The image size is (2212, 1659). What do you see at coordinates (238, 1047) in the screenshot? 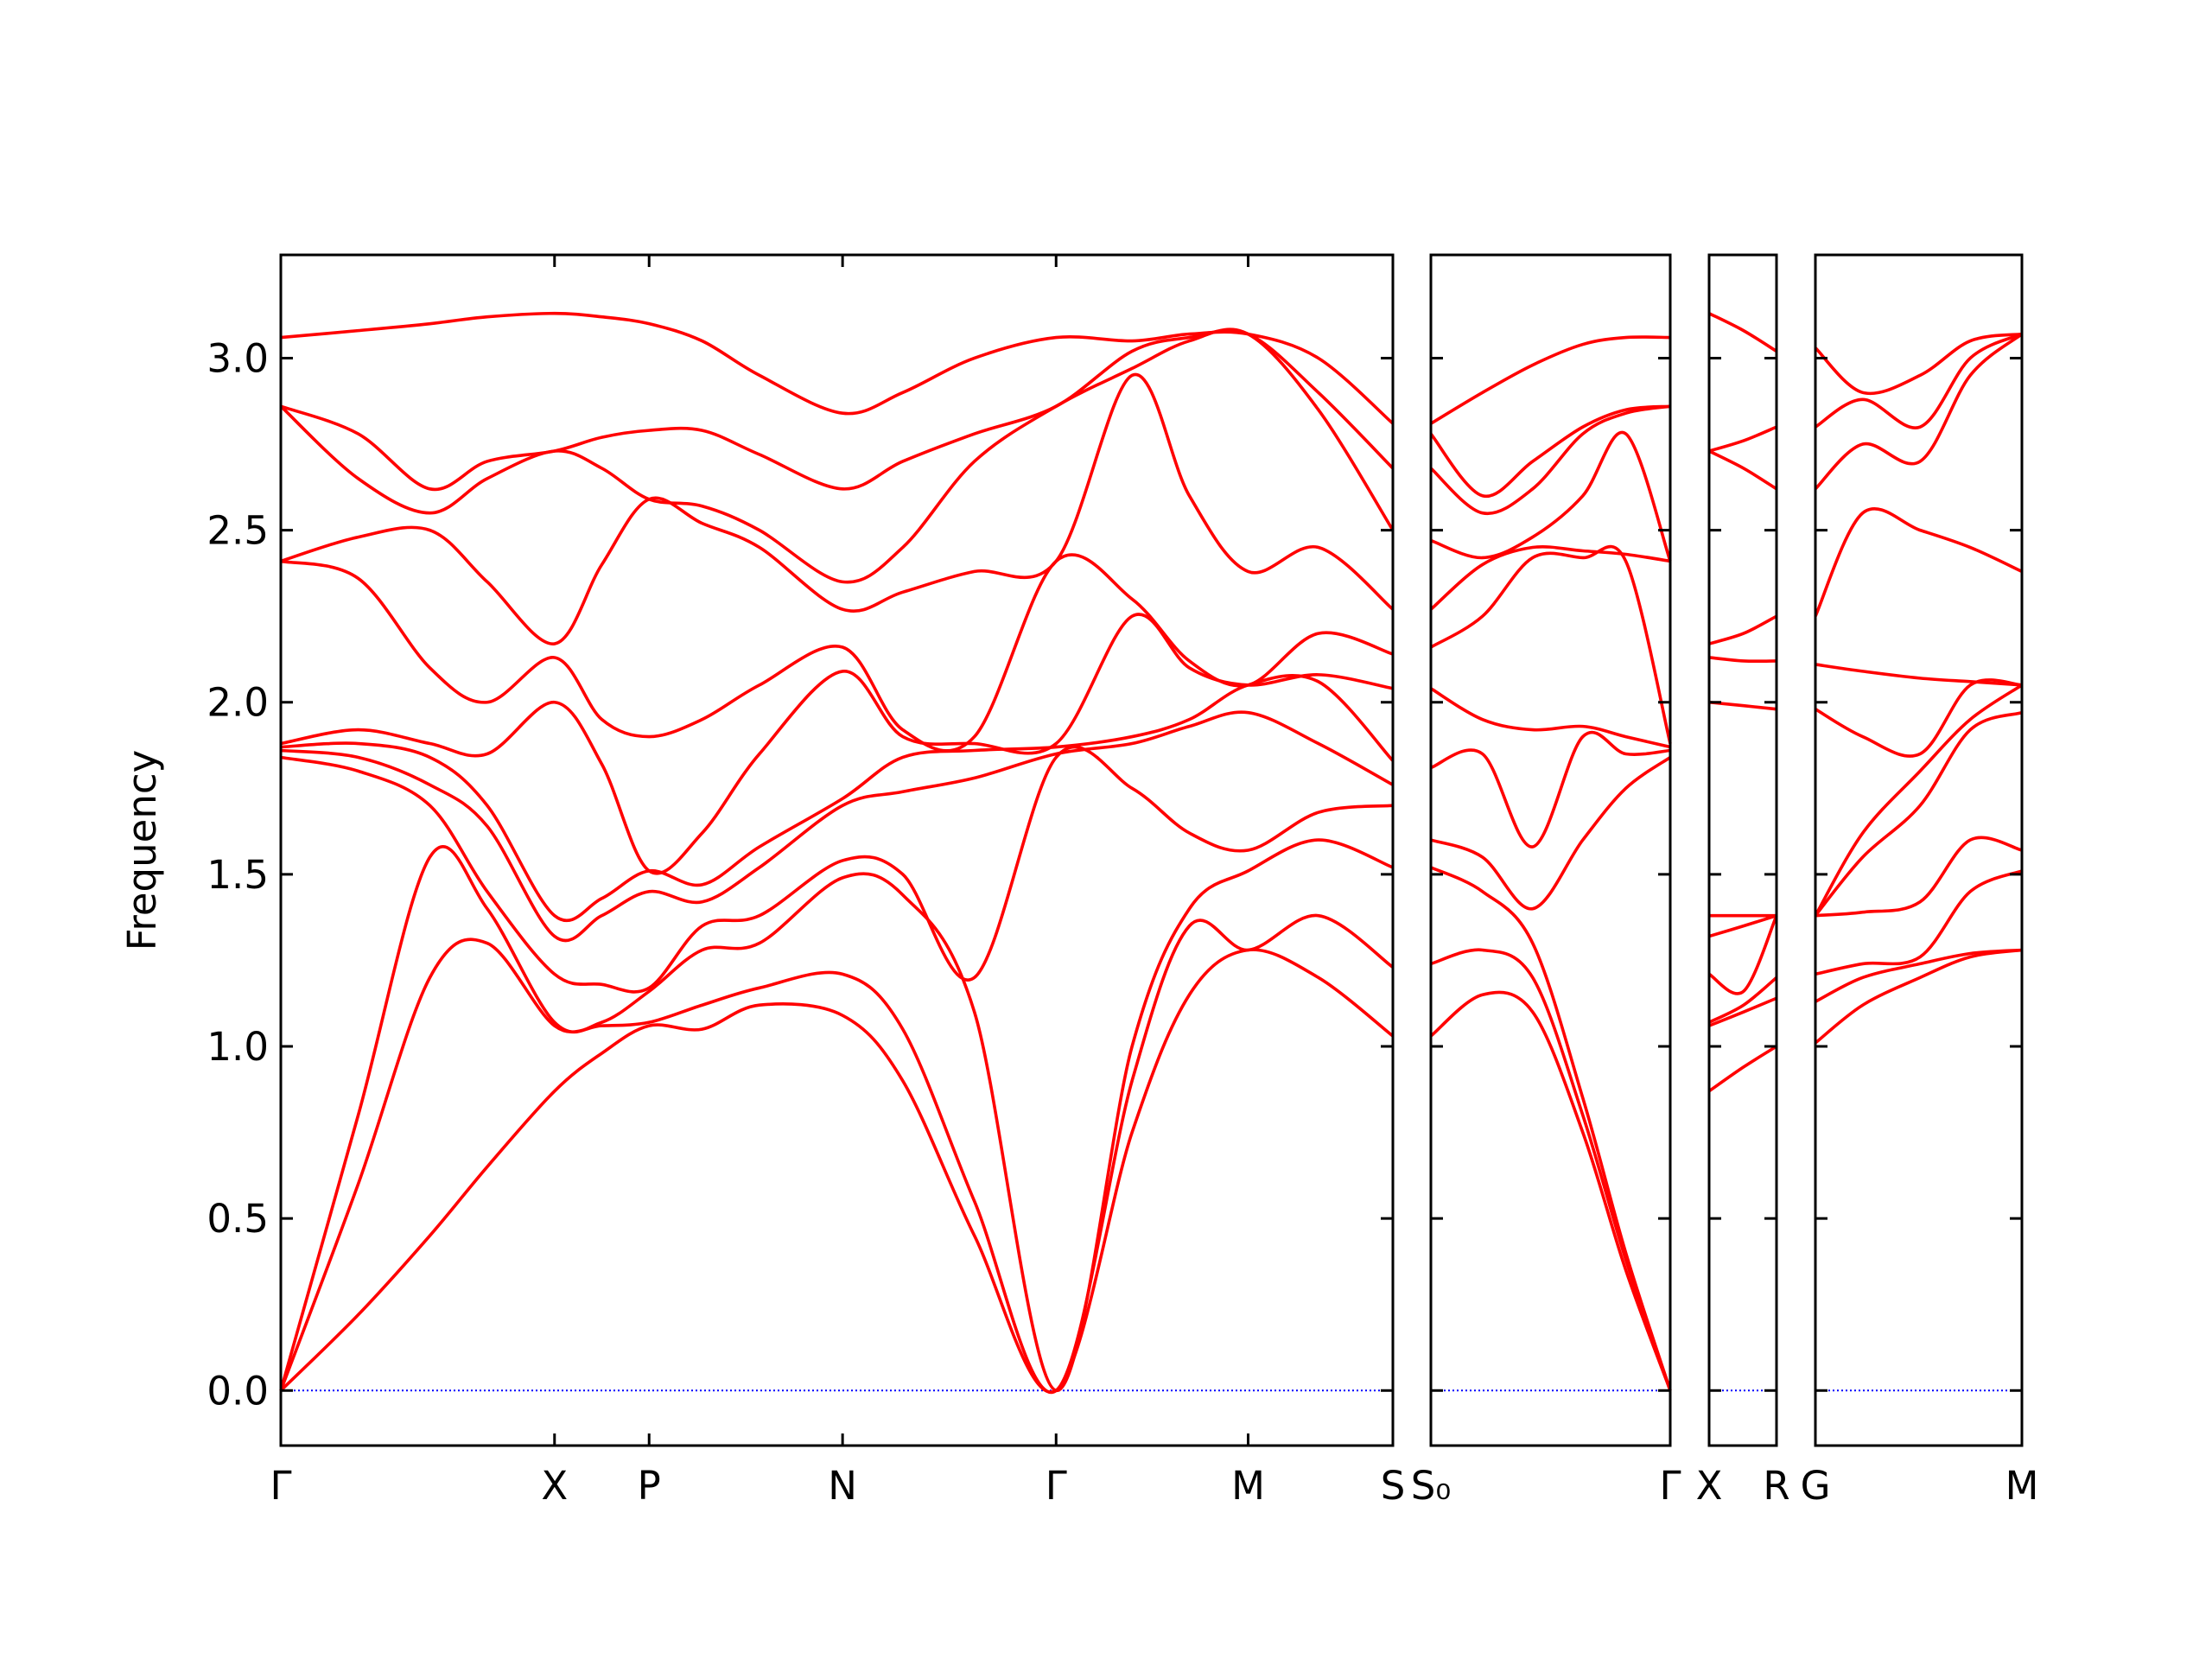
I see `y-tick-label: 1.0` at bounding box center [238, 1047].